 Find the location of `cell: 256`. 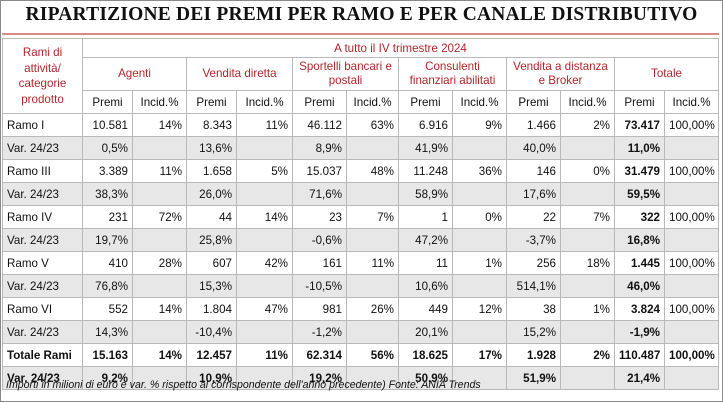

cell: 256 is located at coordinates (533, 263).